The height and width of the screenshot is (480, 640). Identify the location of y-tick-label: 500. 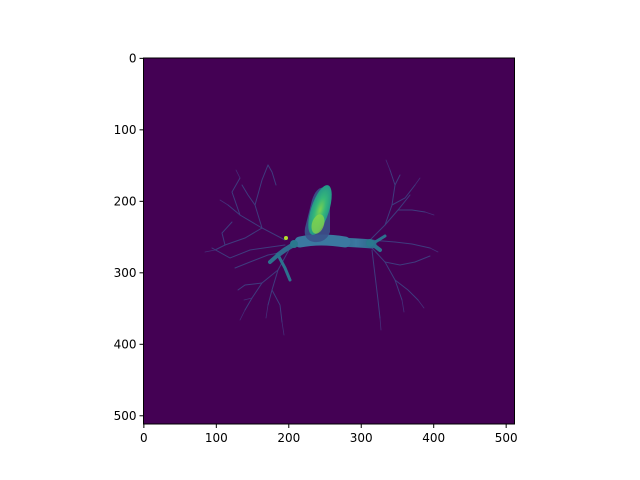
(125, 416).